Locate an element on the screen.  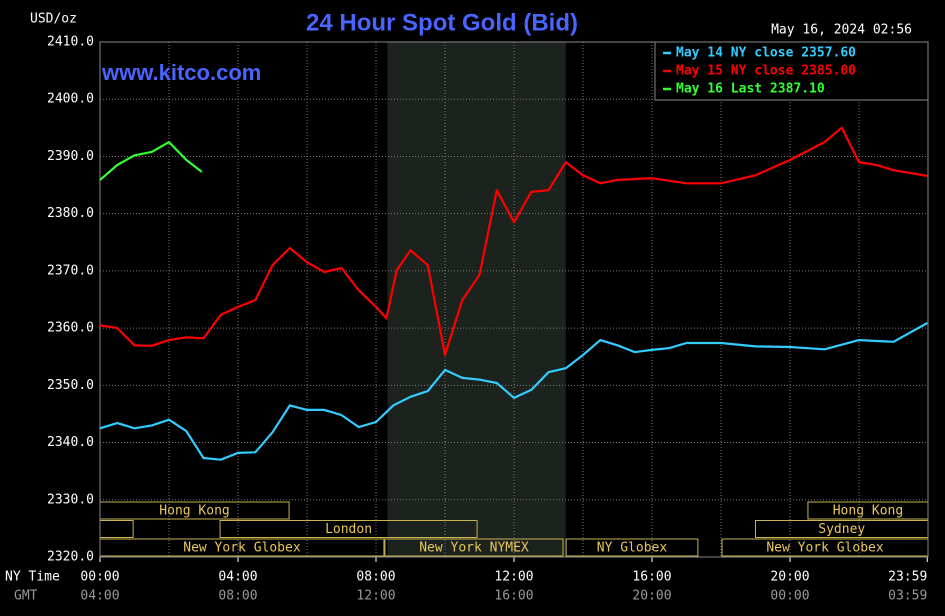
session-label: NY Globex is located at coordinates (632, 548).